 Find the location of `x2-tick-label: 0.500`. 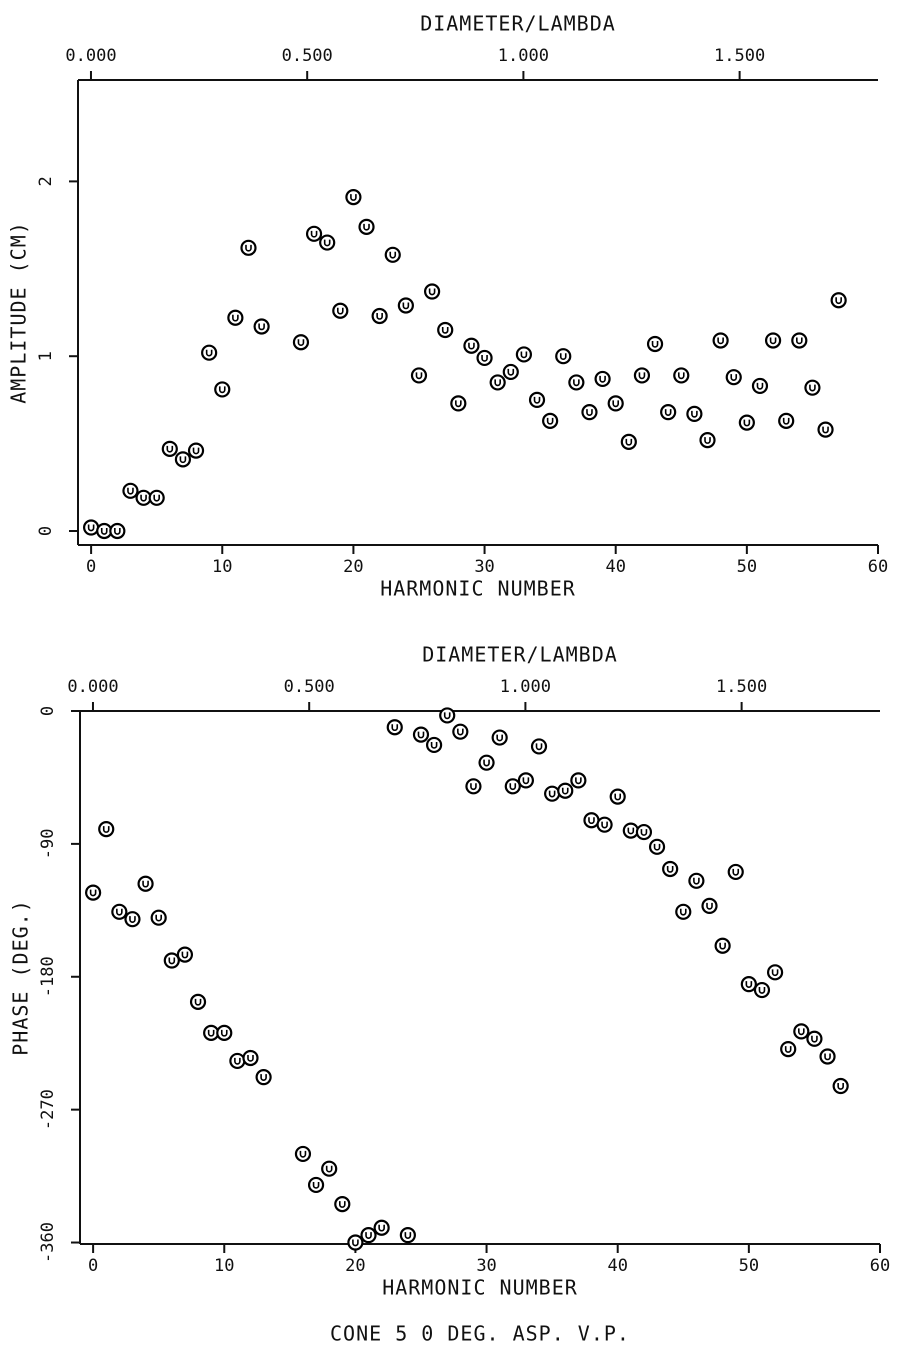

x2-tick-label: 0.500 is located at coordinates (307, 56).